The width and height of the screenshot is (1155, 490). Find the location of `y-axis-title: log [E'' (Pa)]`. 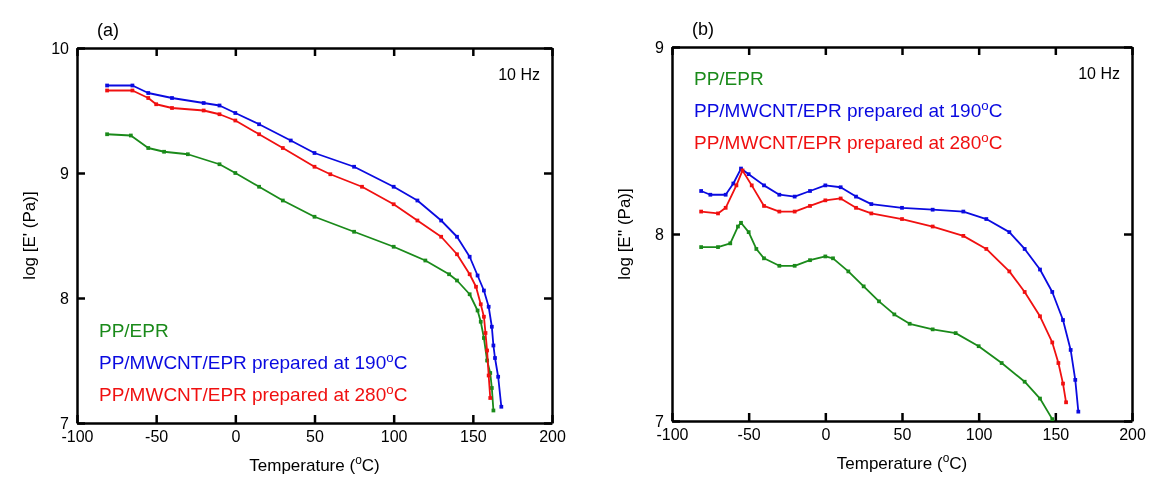

y-axis-title: log [E'' (Pa)] is located at coordinates (624, 234).